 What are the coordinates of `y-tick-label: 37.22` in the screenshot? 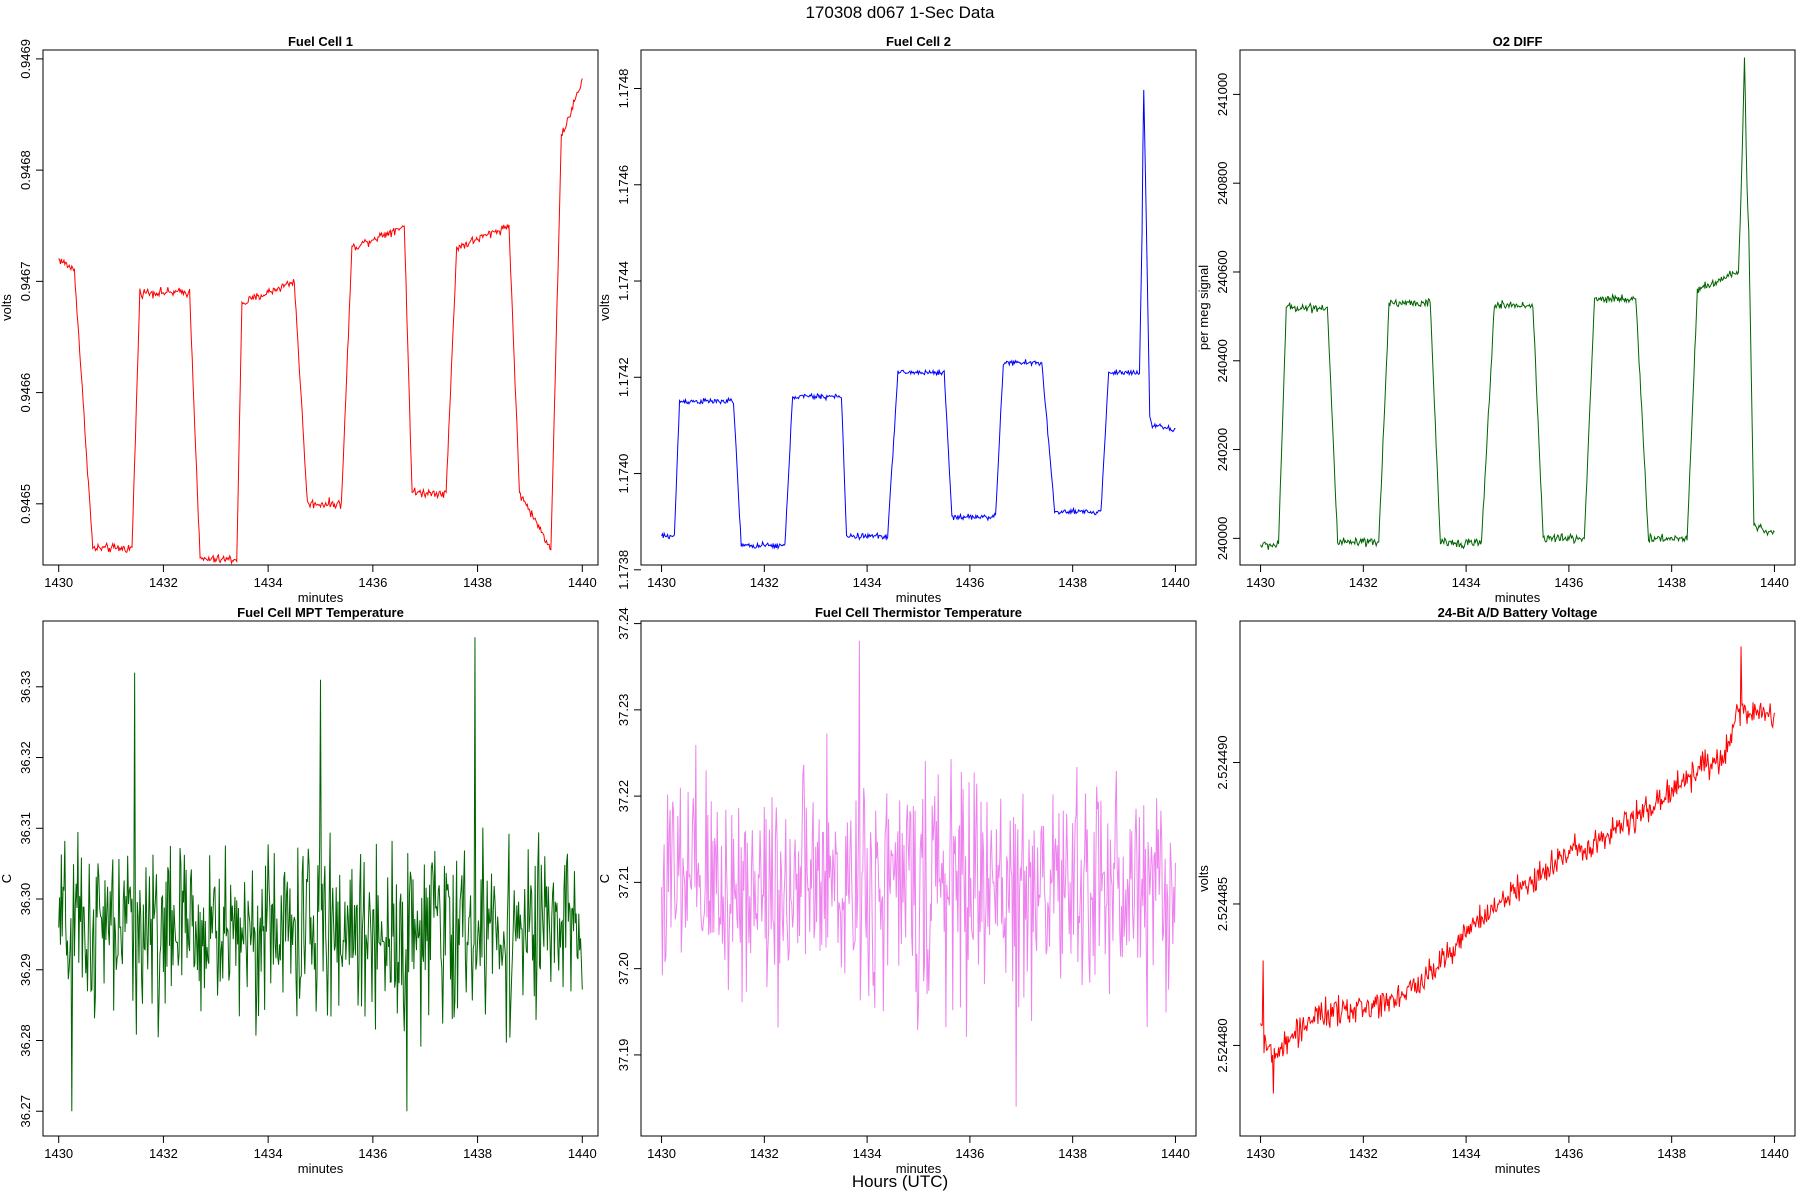 It's located at (623, 796).